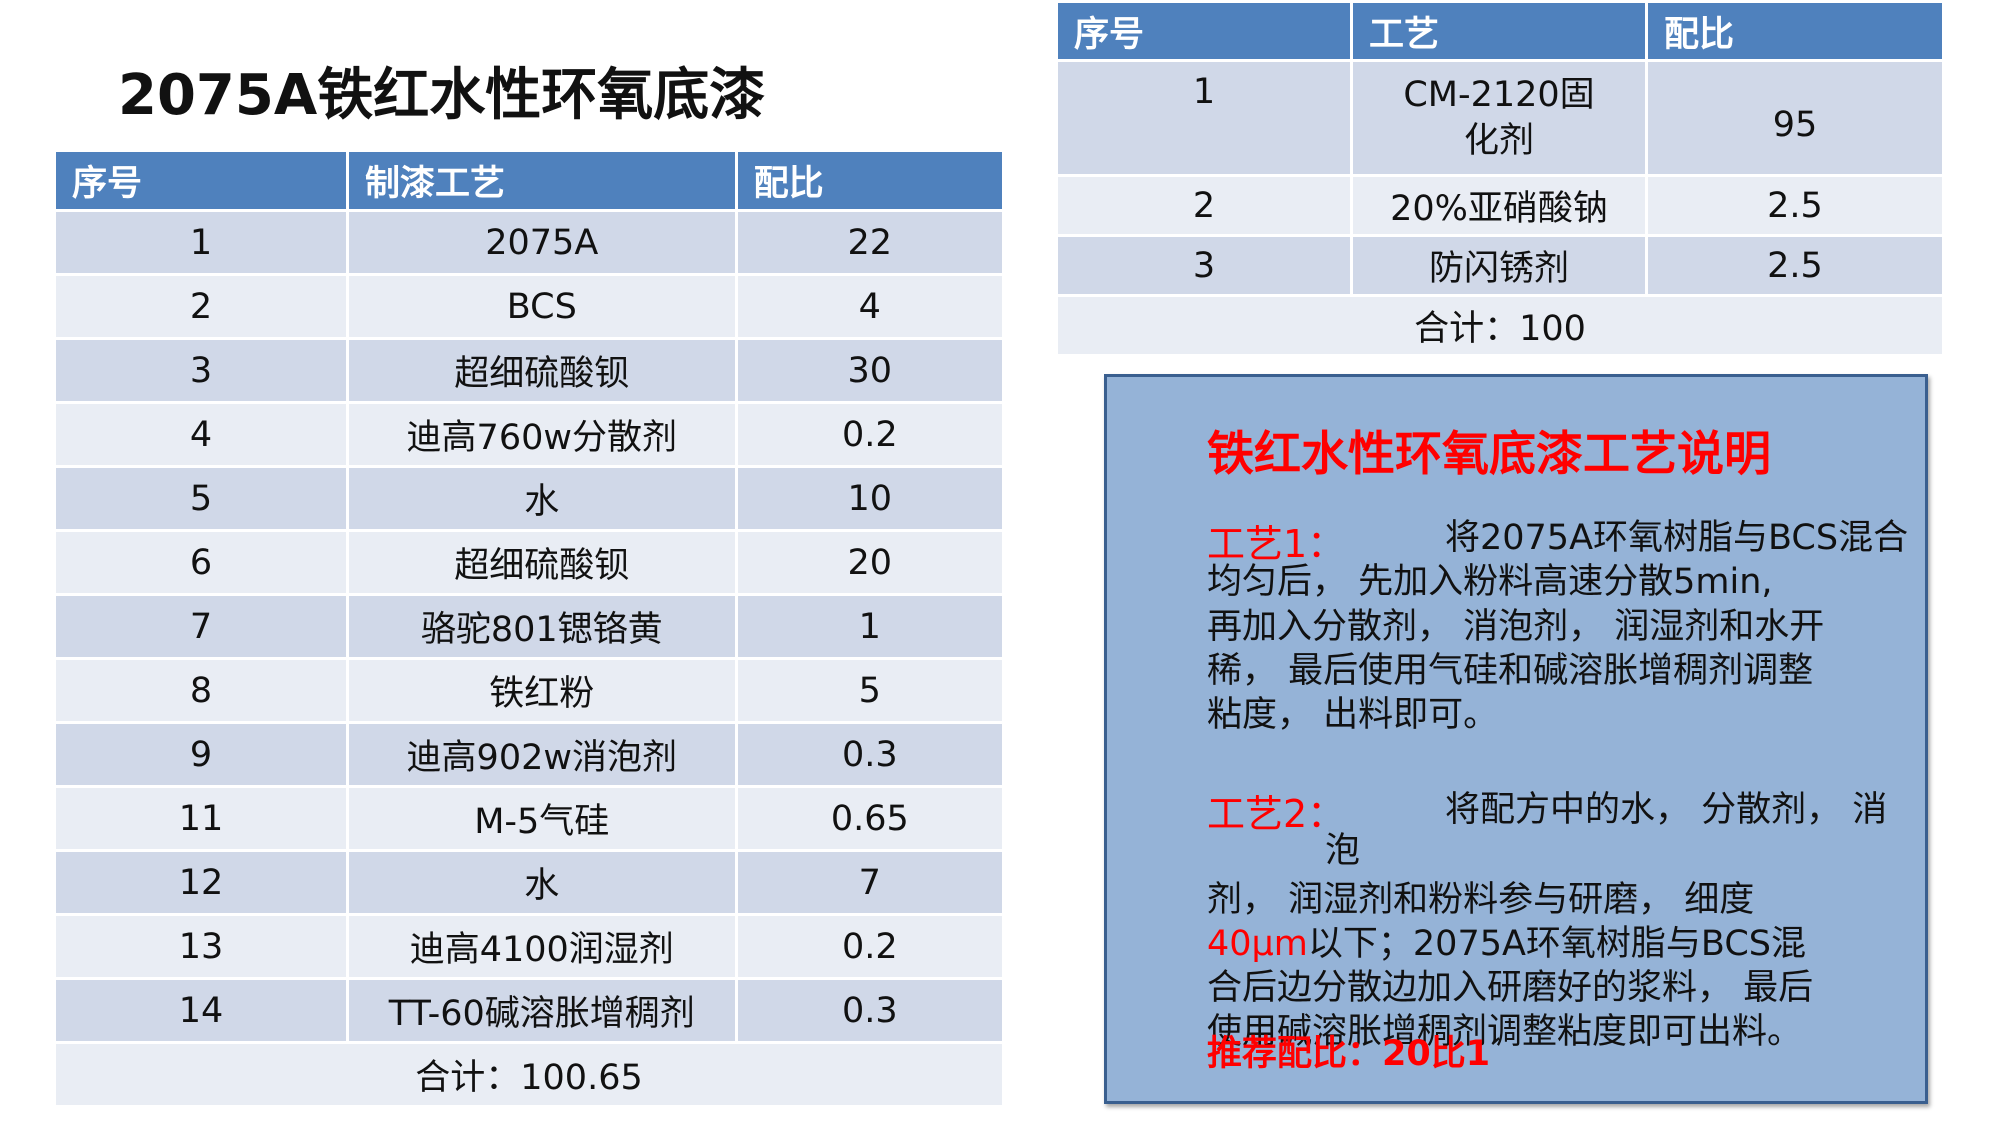 Image resolution: width=2000 pixels, height=1126 pixels. Describe the element at coordinates (869, 882) in the screenshot. I see `cell-ratio: 7` at that location.